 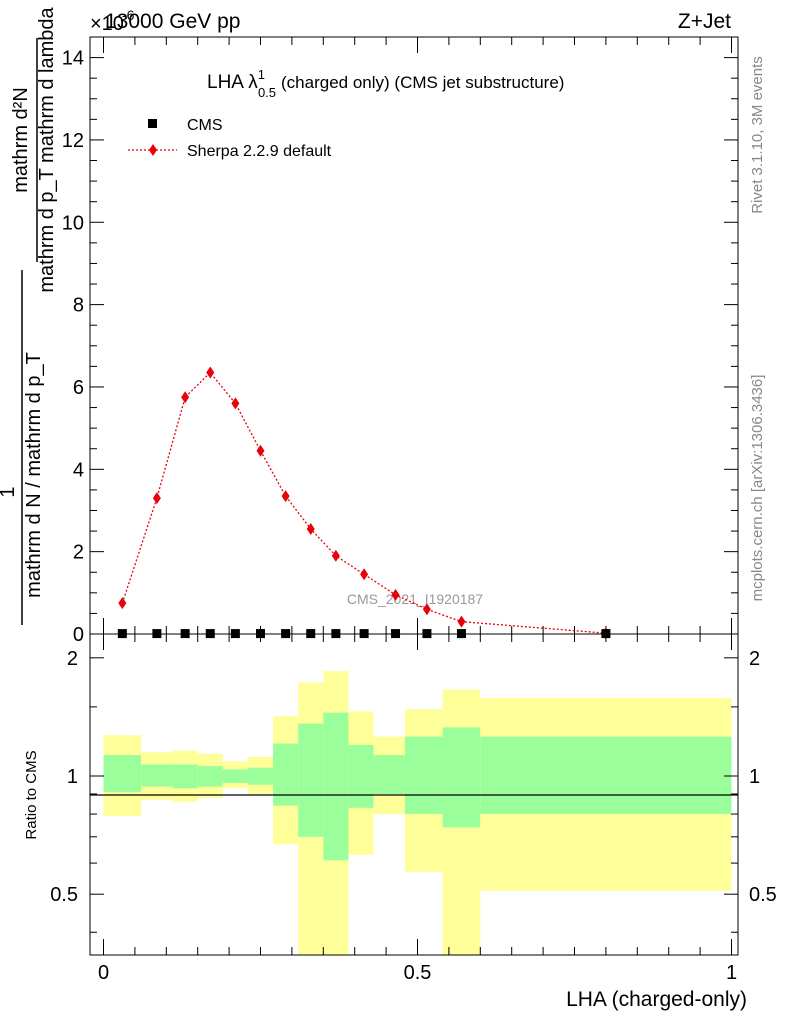 What do you see at coordinates (73, 223) in the screenshot?
I see `main-y-tick-label: 10` at bounding box center [73, 223].